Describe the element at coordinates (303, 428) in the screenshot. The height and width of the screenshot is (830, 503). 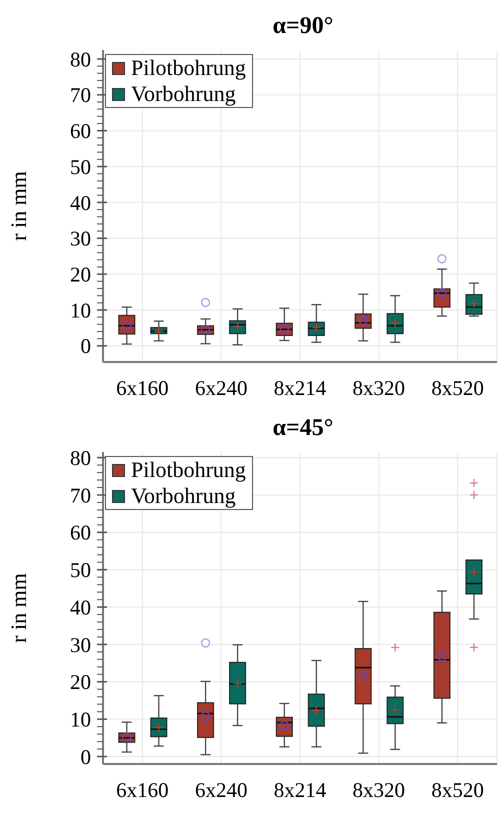
I see `chart-title: α=45°` at that location.